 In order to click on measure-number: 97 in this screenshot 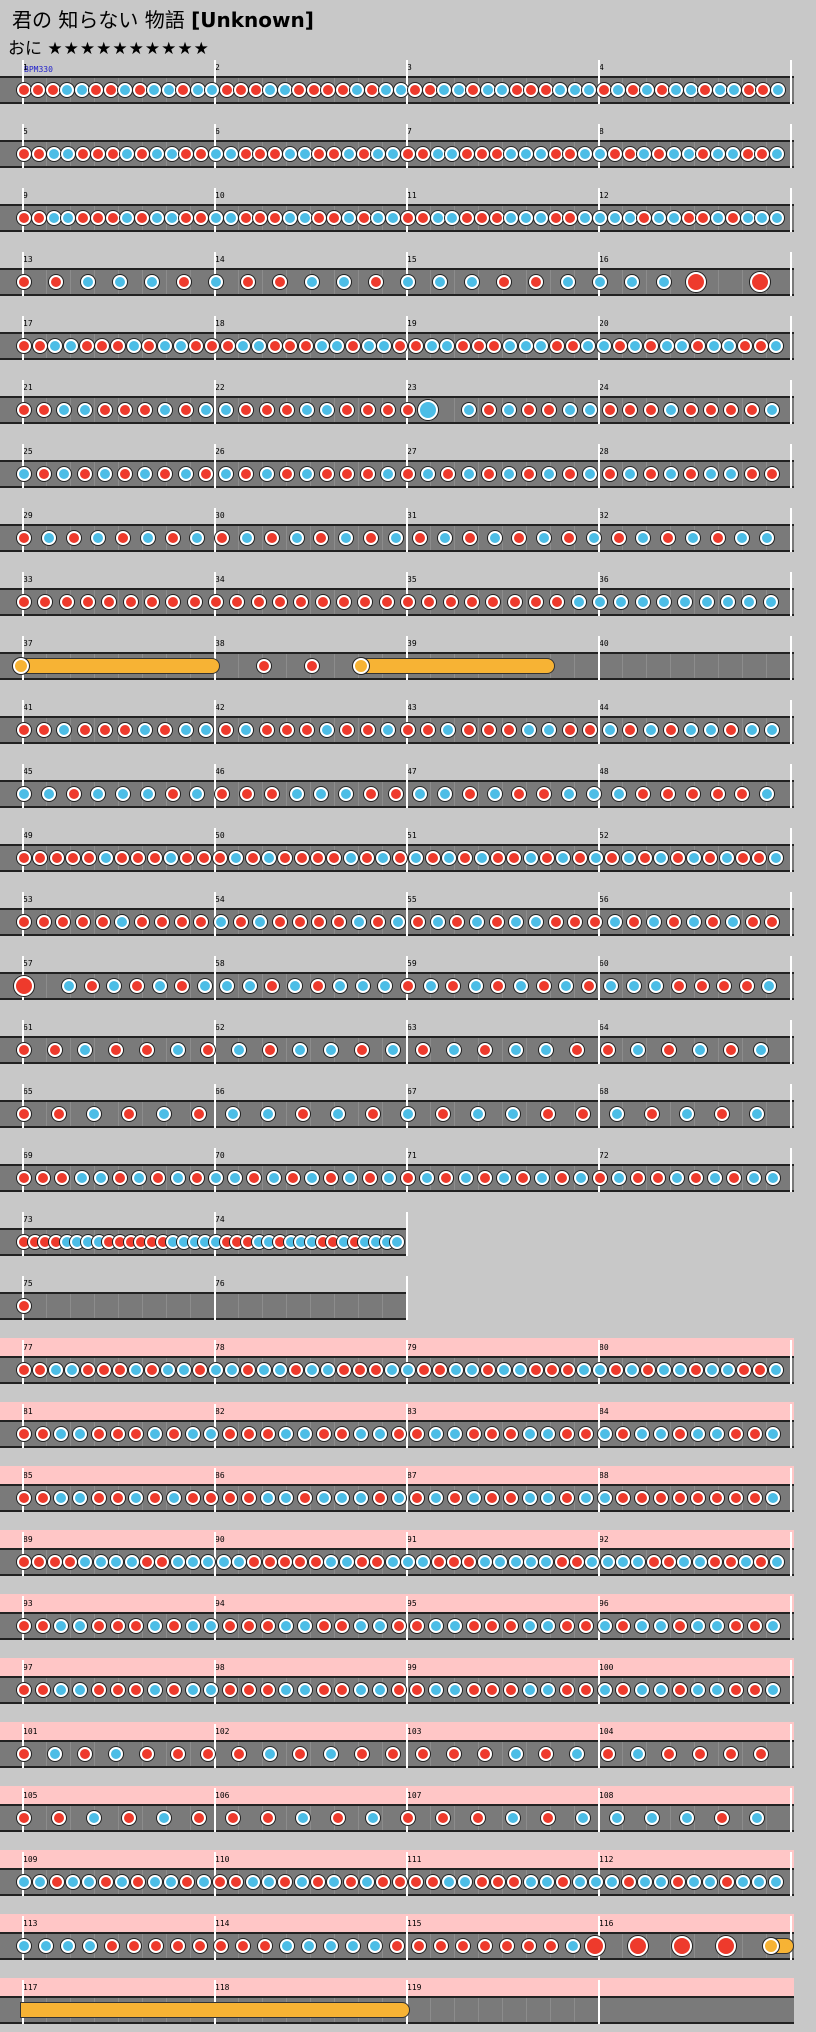, I will do `click(28, 1667)`.